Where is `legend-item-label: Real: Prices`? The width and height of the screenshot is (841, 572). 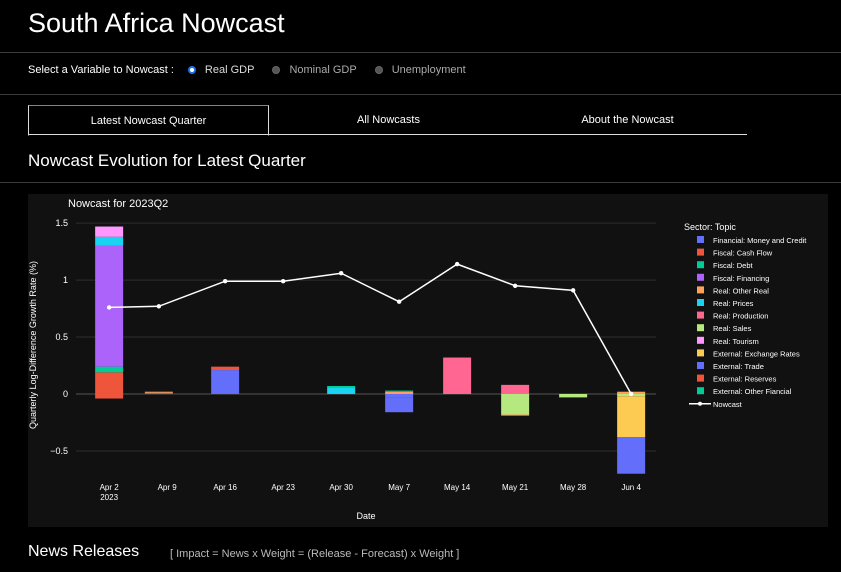
legend-item-label: Real: Prices is located at coordinates (733, 303).